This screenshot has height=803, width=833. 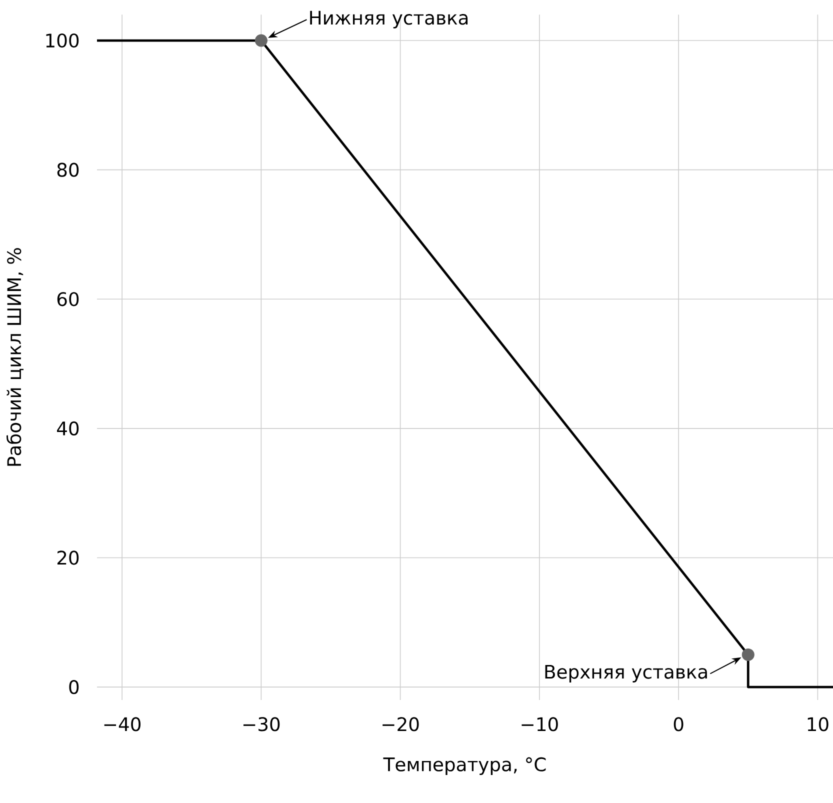 I want to click on y-tick-label: 80, so click(x=68, y=169).